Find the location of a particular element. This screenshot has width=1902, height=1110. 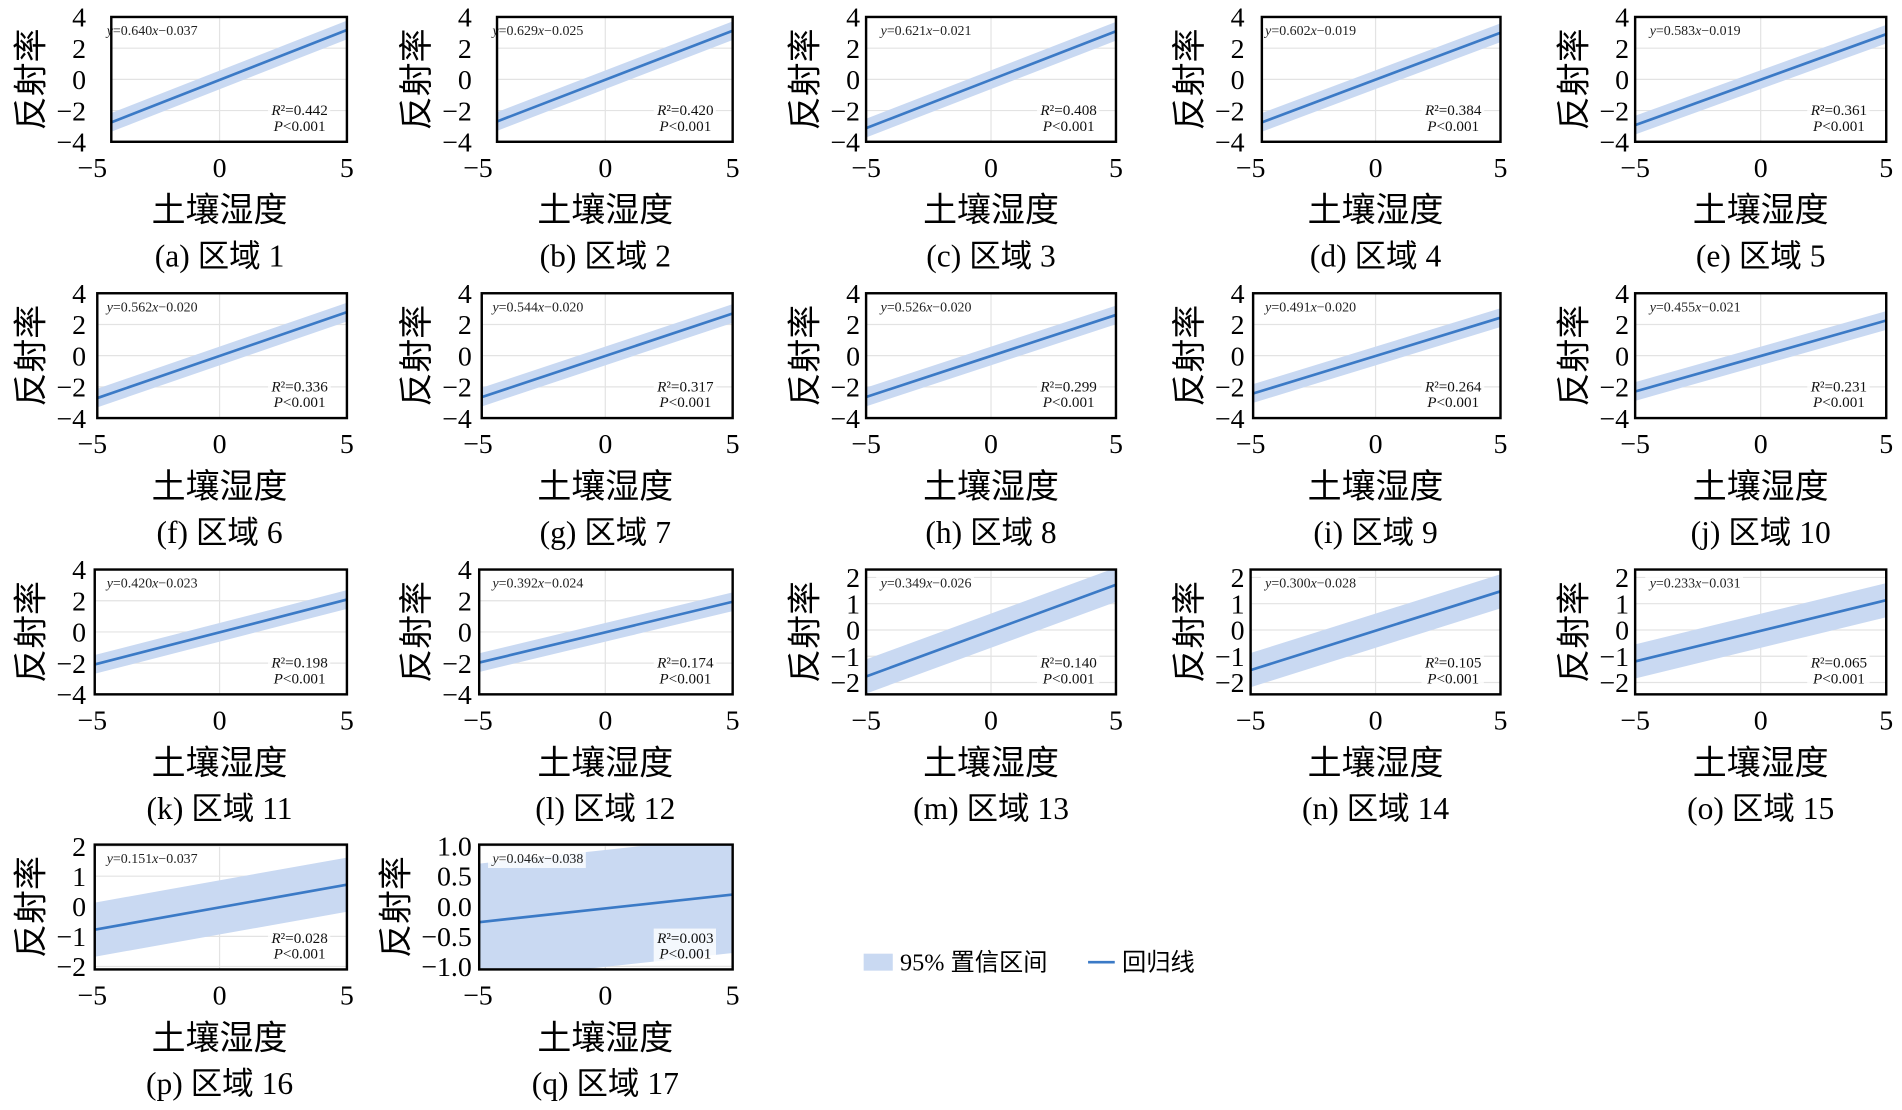

panel-caption: (j) 区域 10 is located at coordinates (1761, 532).